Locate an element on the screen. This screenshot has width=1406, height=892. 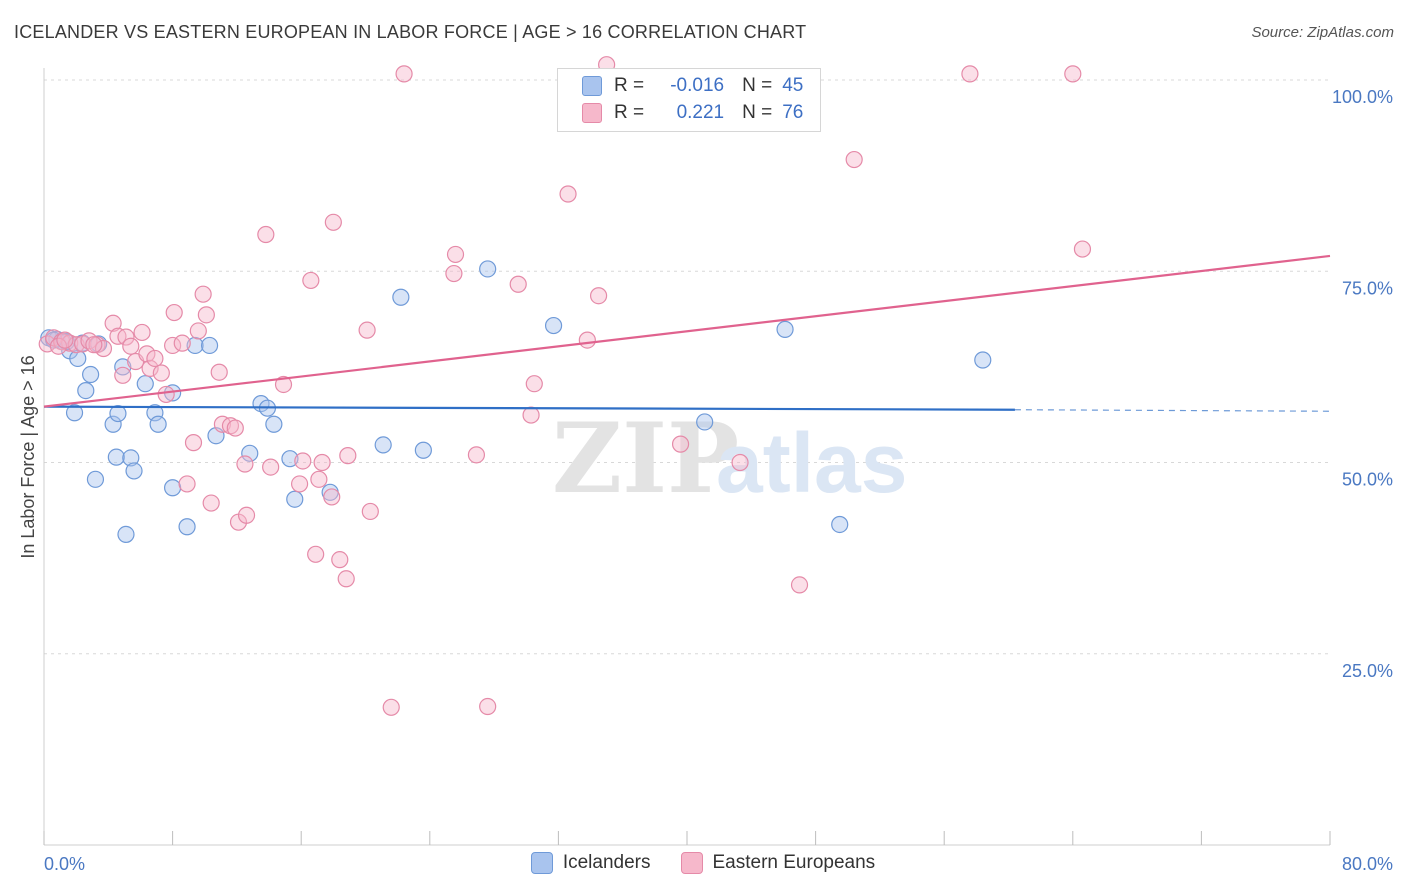
r-label: R = is located at coordinates (629, 85).